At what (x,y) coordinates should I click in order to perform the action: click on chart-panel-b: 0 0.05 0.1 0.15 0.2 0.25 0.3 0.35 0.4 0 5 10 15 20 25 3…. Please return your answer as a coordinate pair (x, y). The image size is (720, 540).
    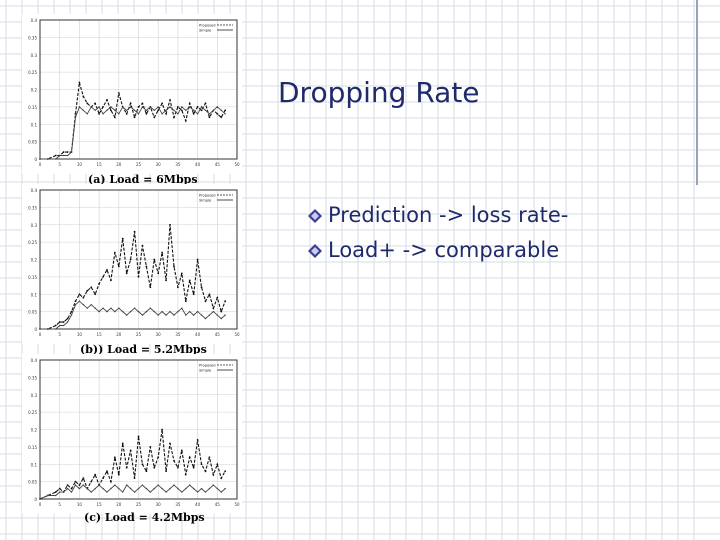
    Looking at the image, I should click on (132, 270).